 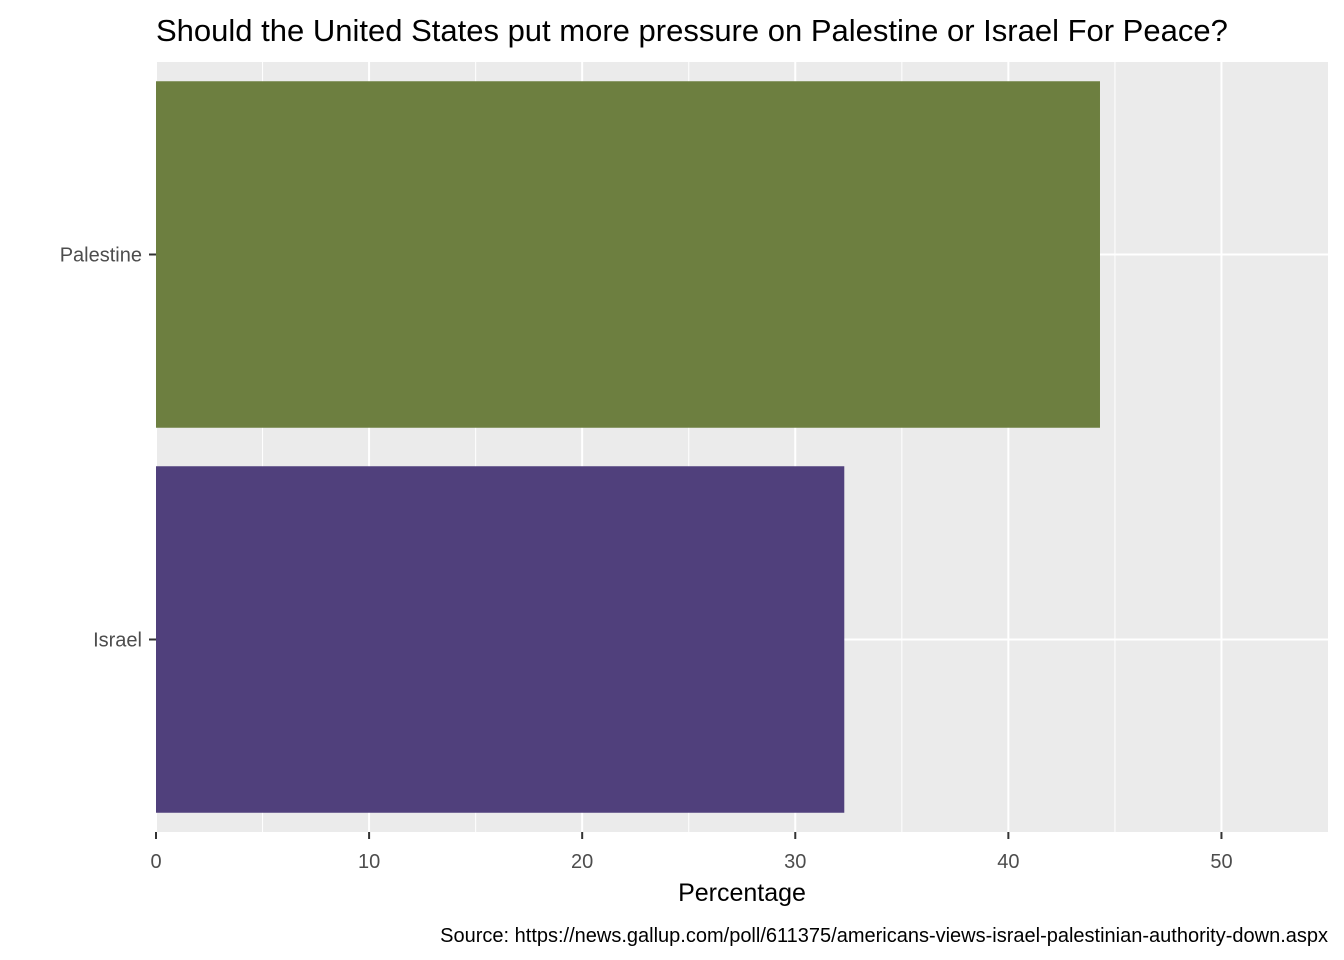 What do you see at coordinates (691, 852) in the screenshot?
I see `x-axis: 0 10 20 30 40 50` at bounding box center [691, 852].